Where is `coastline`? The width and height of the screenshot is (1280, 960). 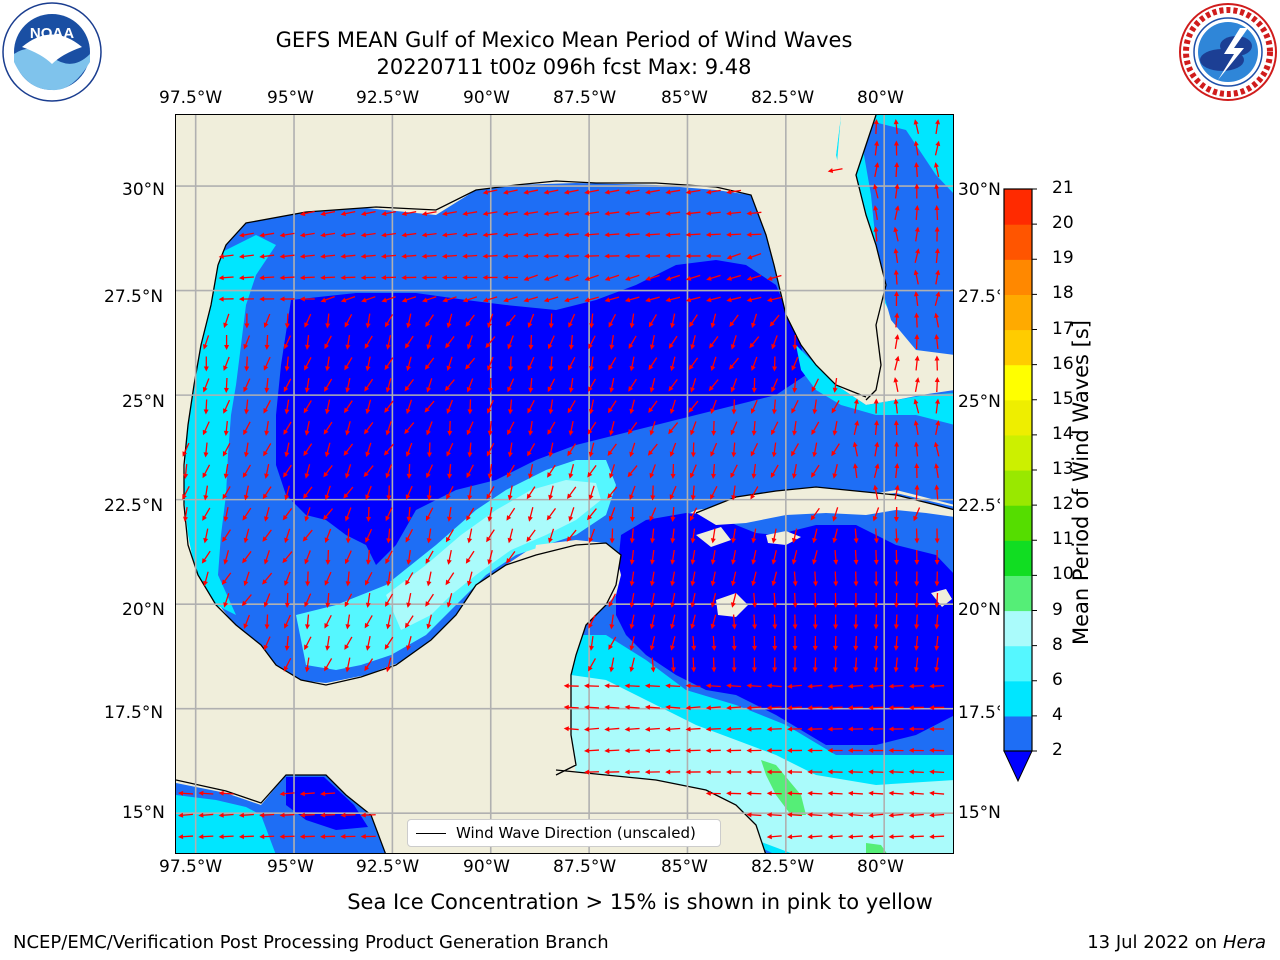
coastline is located at coordinates (661, 811).